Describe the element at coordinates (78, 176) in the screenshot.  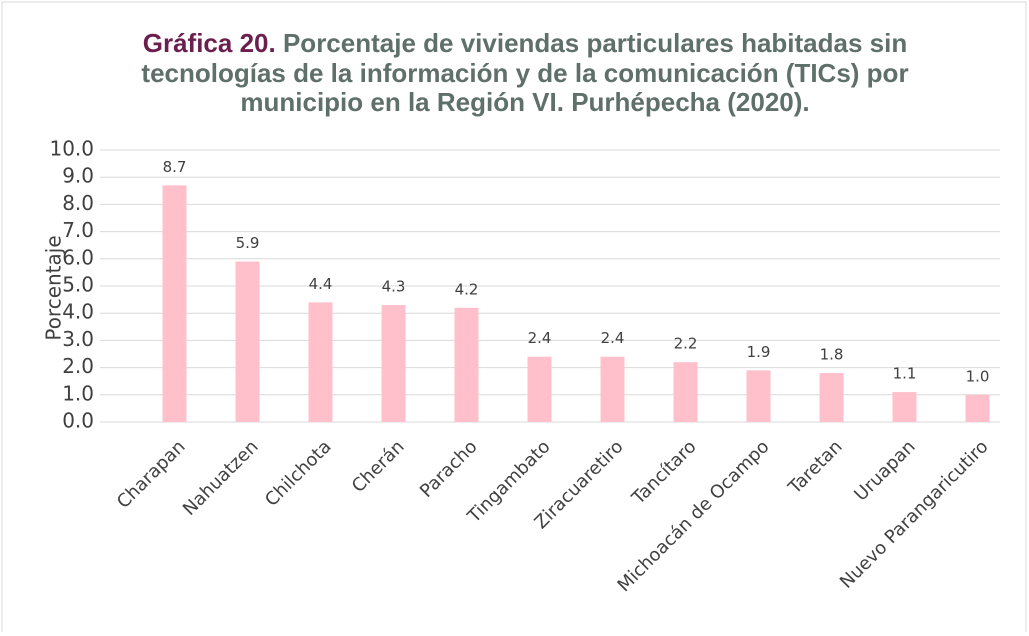
I see `y-tick-label: 9.0` at that location.